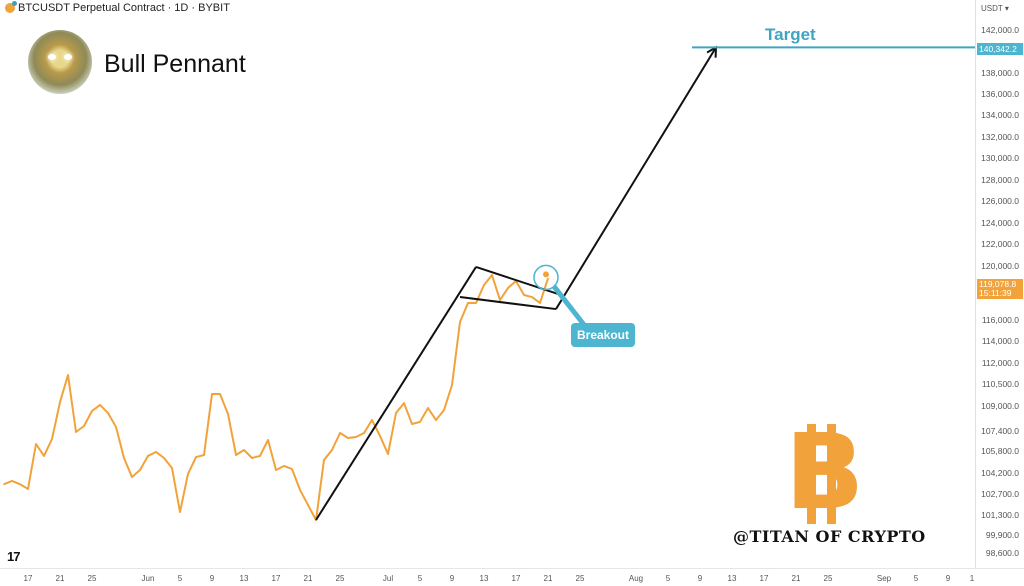  Describe the element at coordinates (1002, 553) in the screenshot. I see `y-tick-label: 98,600.0` at that location.